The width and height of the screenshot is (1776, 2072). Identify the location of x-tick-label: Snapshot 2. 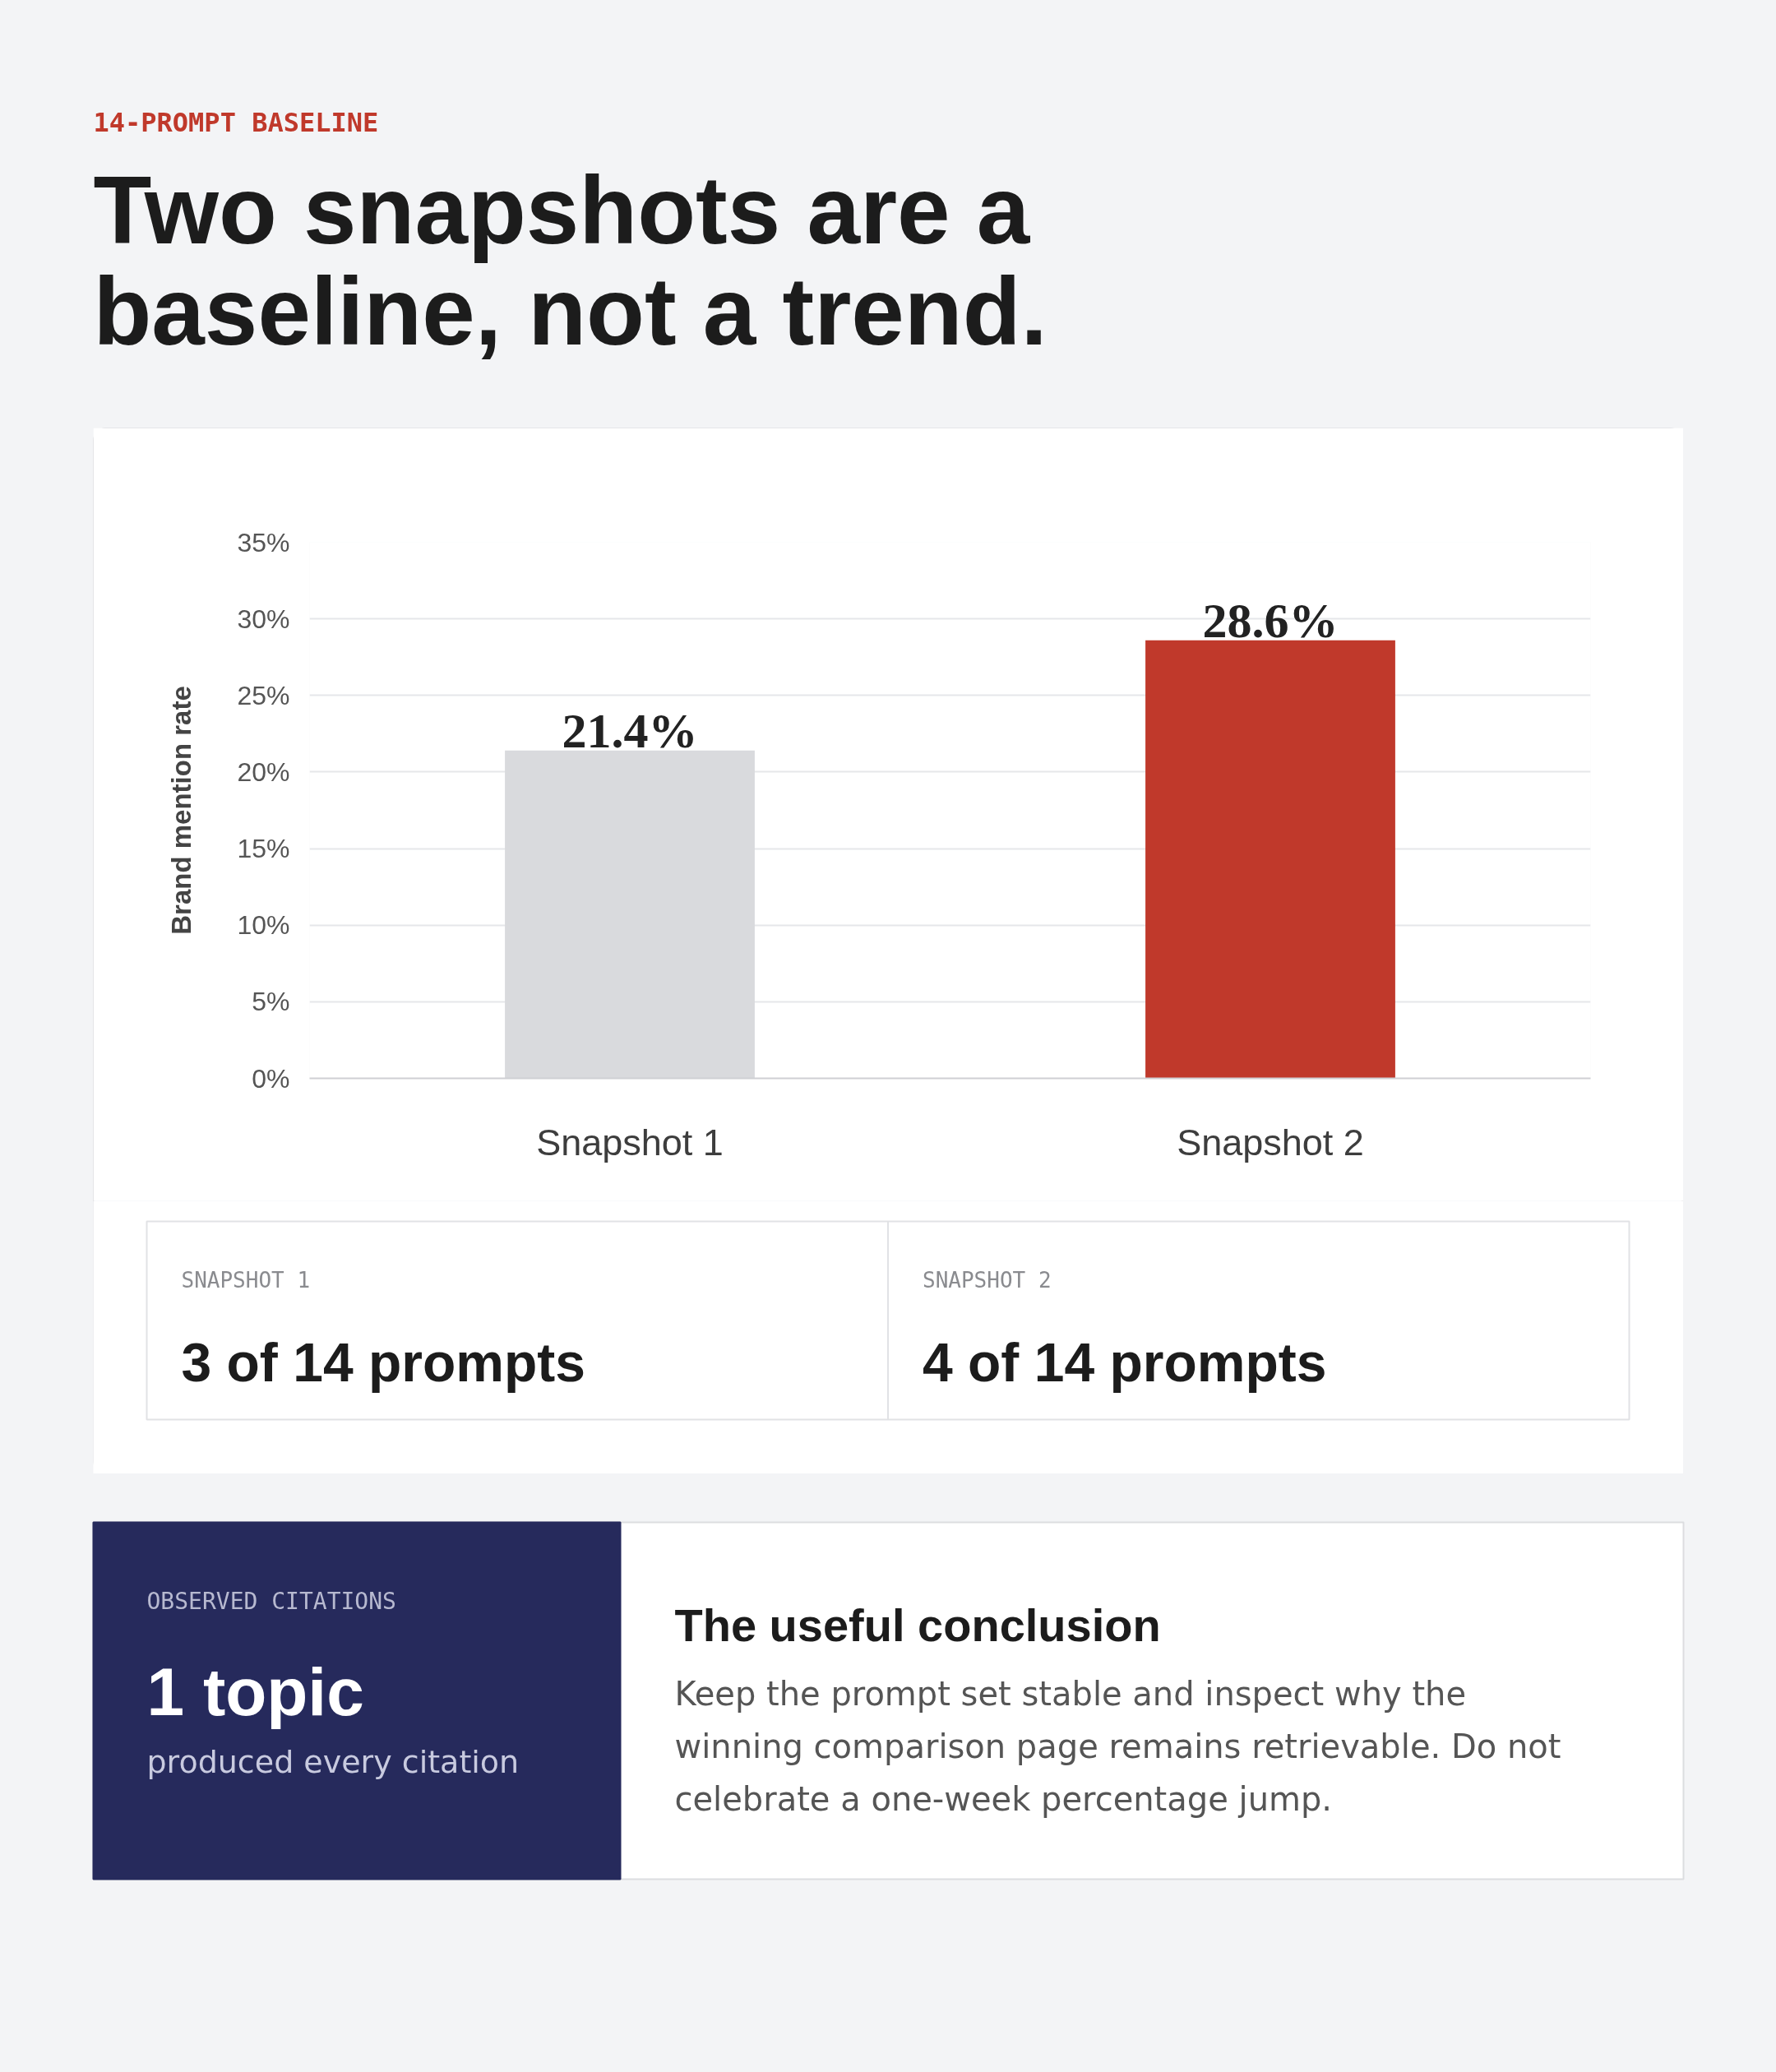
(1270, 1142).